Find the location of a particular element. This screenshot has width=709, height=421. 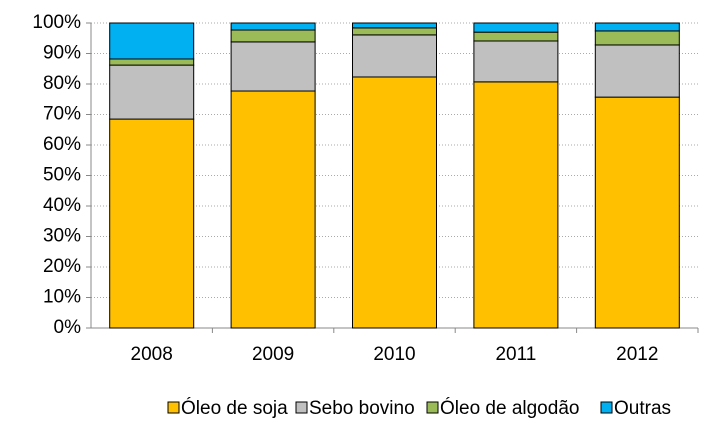

y-tick-label: 50% is located at coordinates (62, 175).